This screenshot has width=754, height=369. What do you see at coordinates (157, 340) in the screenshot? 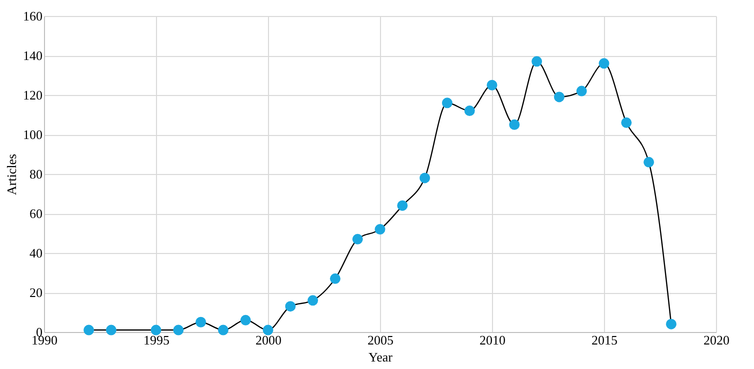
I see `x-tick-label: 1995` at bounding box center [157, 340].